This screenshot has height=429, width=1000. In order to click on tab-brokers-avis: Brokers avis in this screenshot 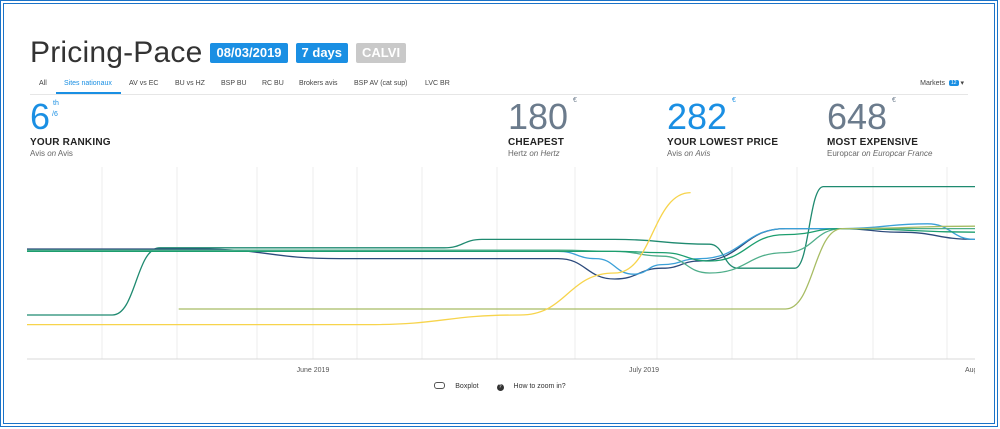, I will do `click(318, 83)`.